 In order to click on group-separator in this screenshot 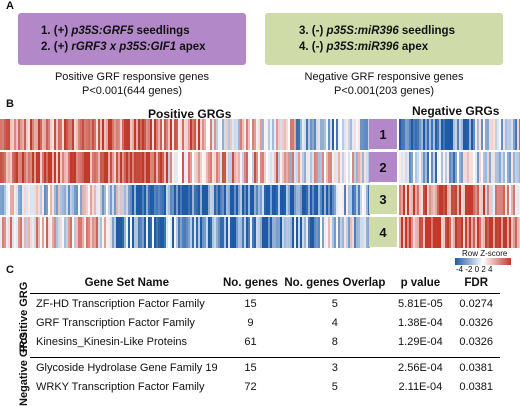, I will do `click(265, 354)`.